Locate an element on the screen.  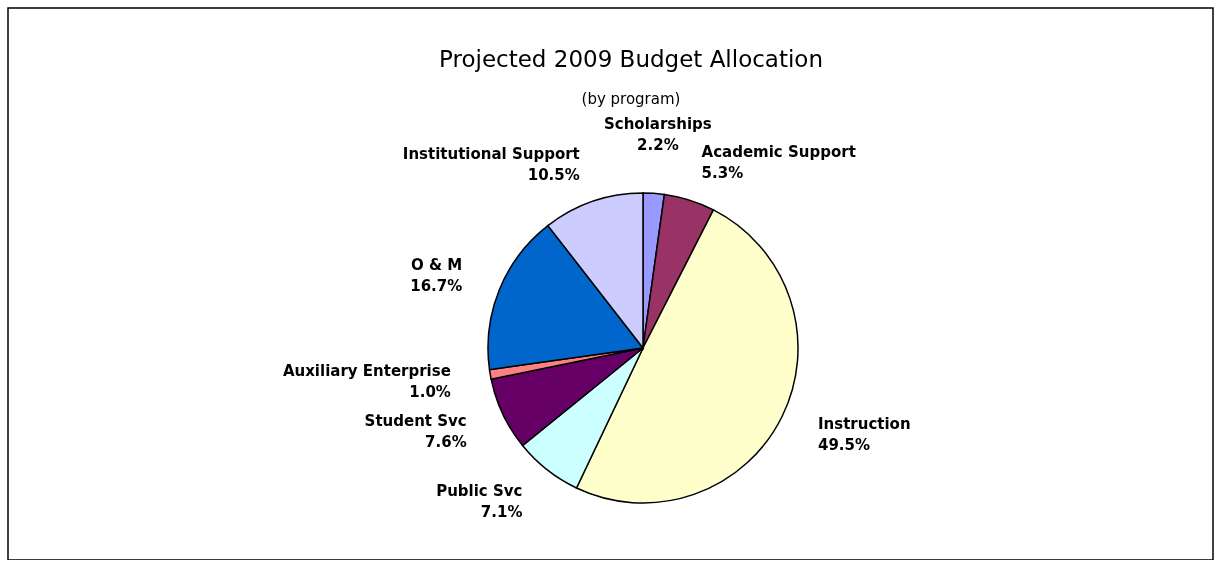
slice-label: Scholarships is located at coordinates (657, 123).